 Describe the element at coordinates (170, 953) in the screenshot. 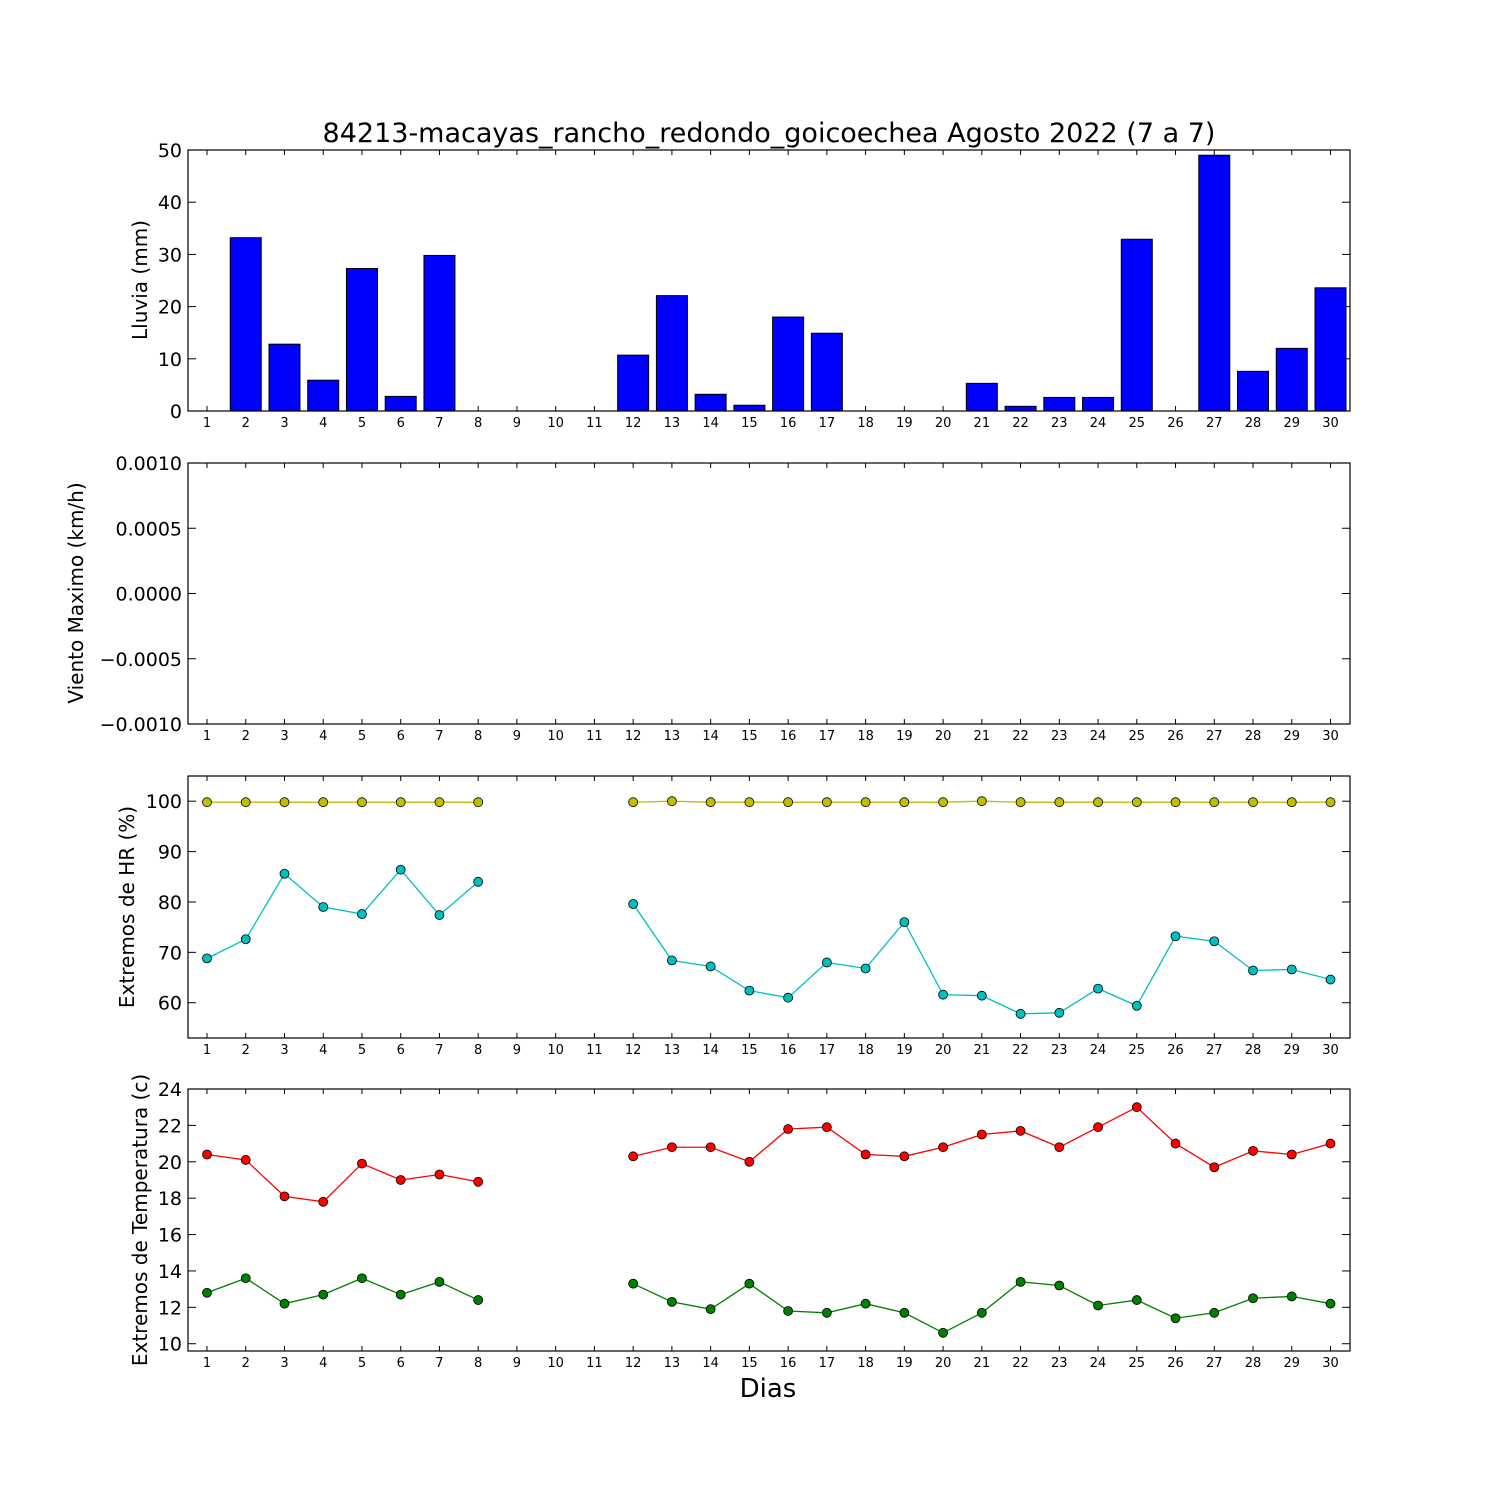

I see `y-tick-label: 70` at that location.